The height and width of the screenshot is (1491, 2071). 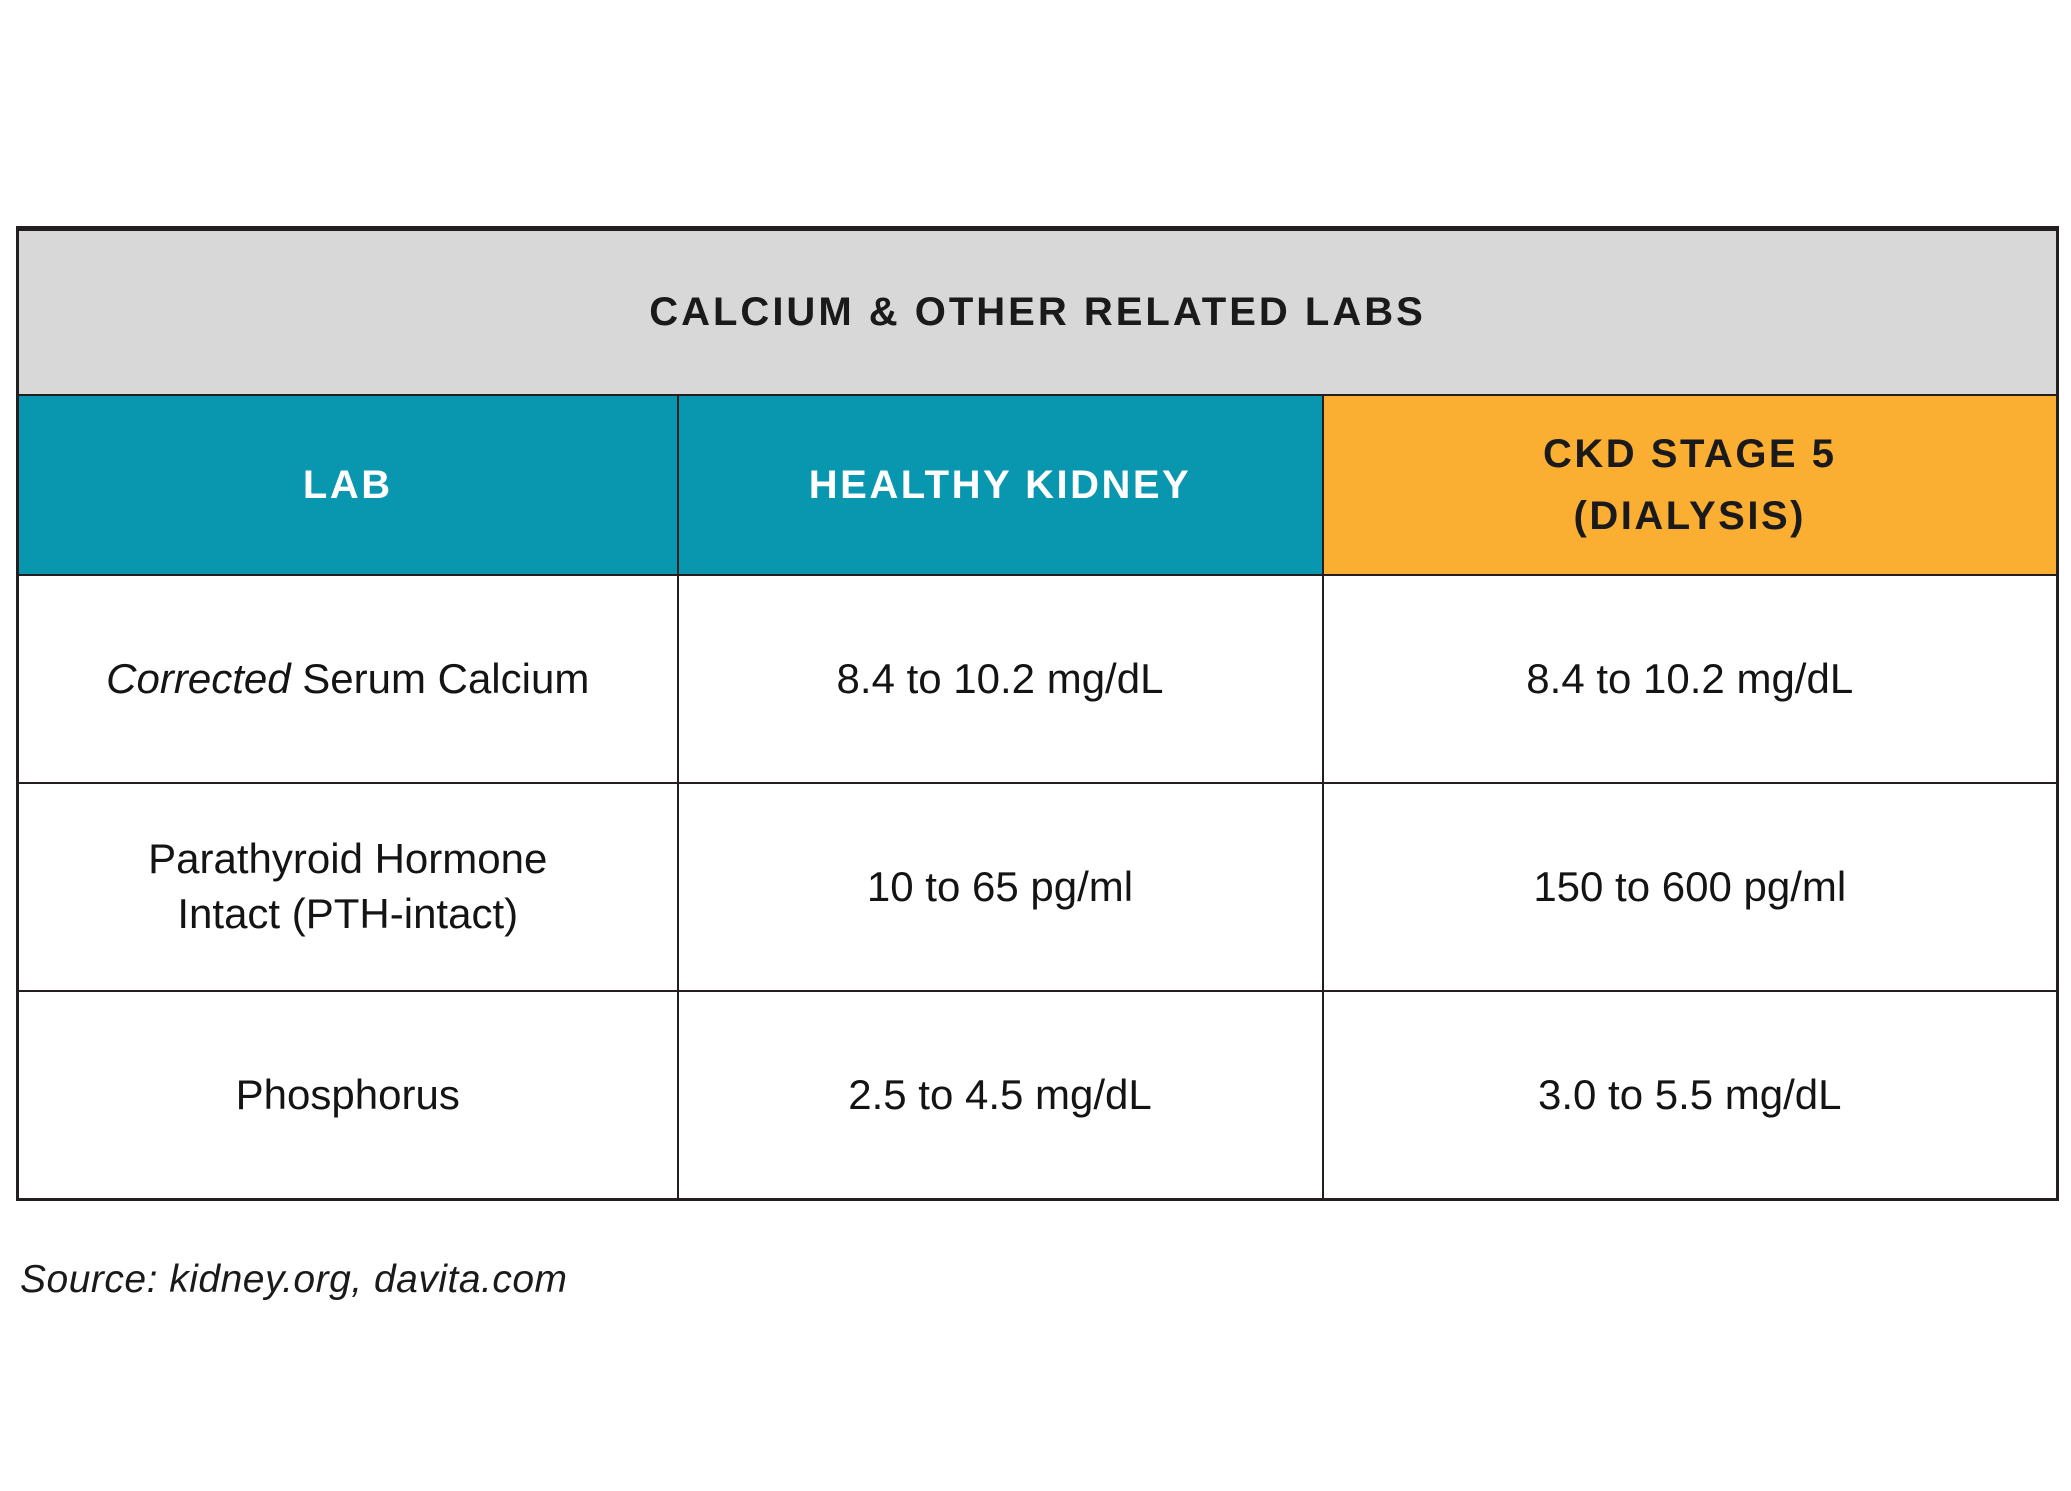 I want to click on cell-ckd-corrected-serum-calcium: 8.4 to 10.2 mg/dL, so click(x=1690, y=679).